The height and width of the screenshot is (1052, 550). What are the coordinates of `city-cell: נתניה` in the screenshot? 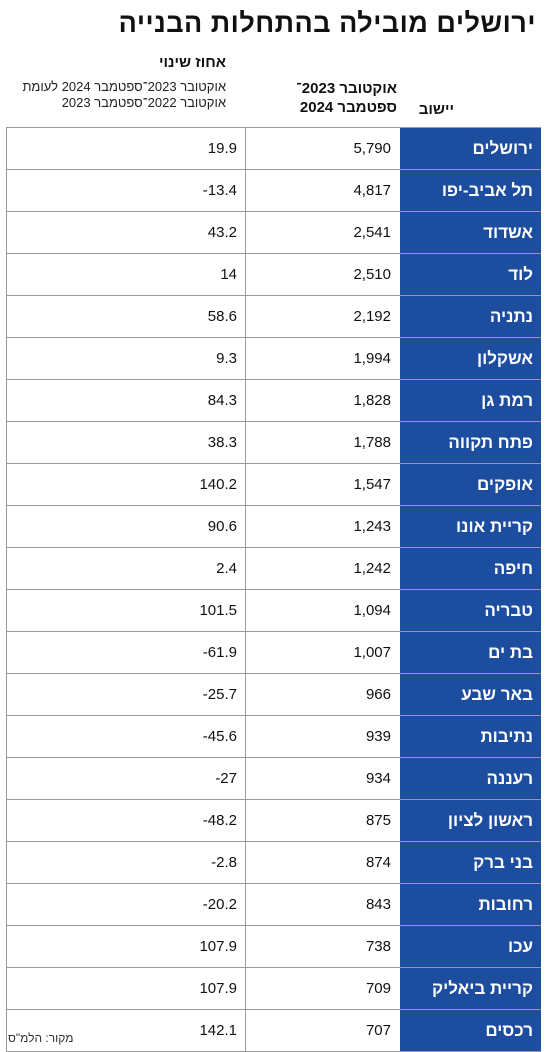 It's located at (470, 316).